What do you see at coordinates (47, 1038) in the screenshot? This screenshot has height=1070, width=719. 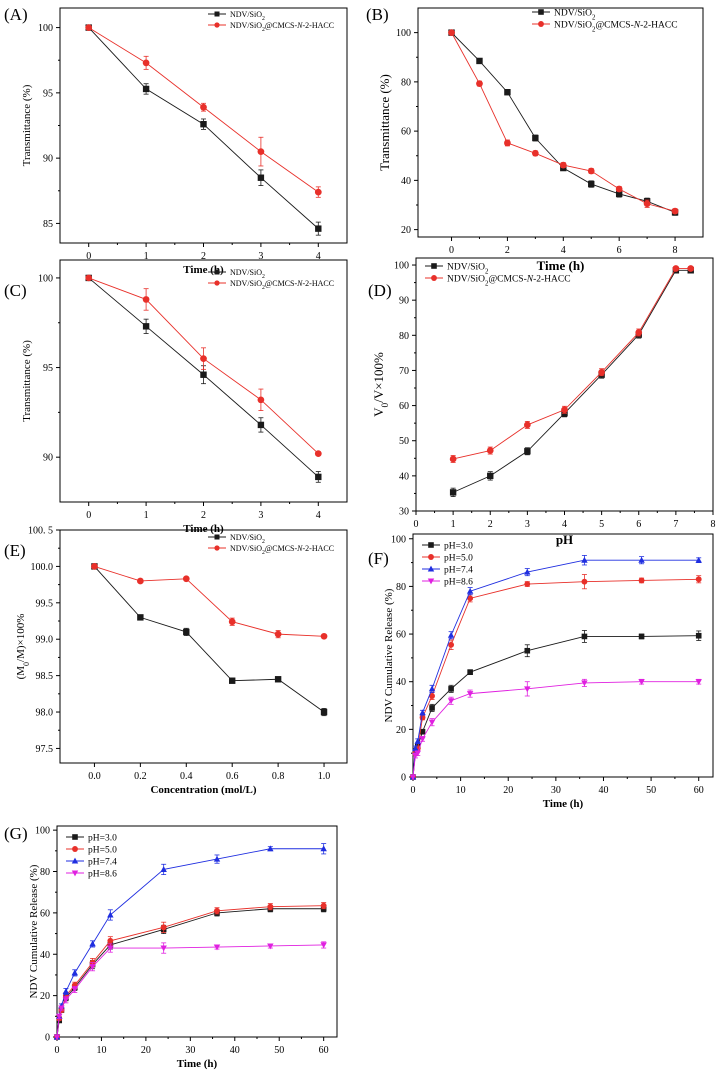 I see `y-tick-label: 0` at bounding box center [47, 1038].